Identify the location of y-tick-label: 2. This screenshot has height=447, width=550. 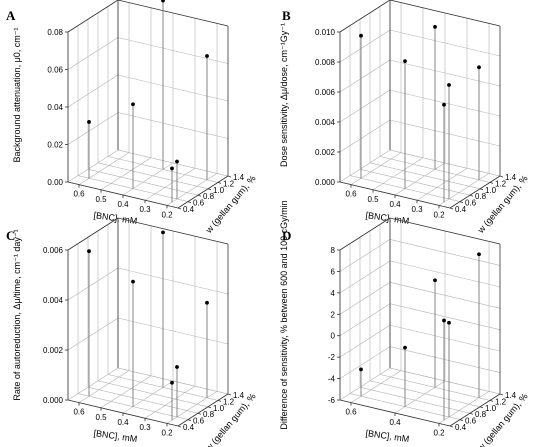
(333, 314).